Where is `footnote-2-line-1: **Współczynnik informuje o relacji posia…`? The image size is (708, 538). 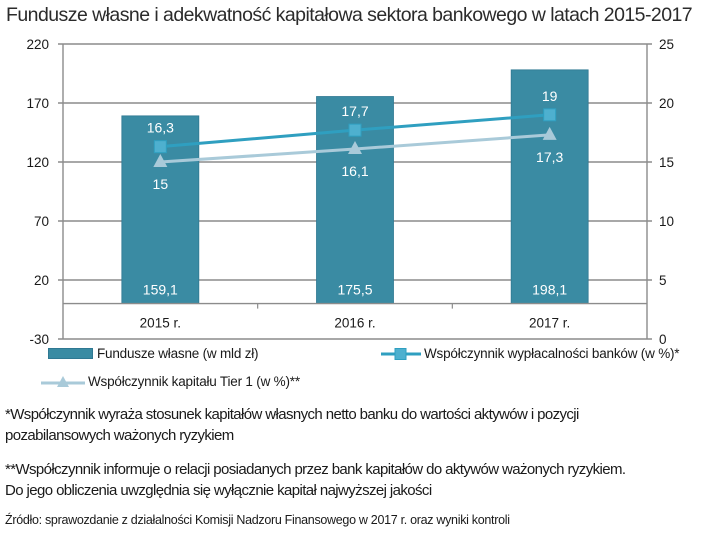
footnote-2-line-1: **Współczynnik informuje o relacji posia… is located at coordinates (315, 469).